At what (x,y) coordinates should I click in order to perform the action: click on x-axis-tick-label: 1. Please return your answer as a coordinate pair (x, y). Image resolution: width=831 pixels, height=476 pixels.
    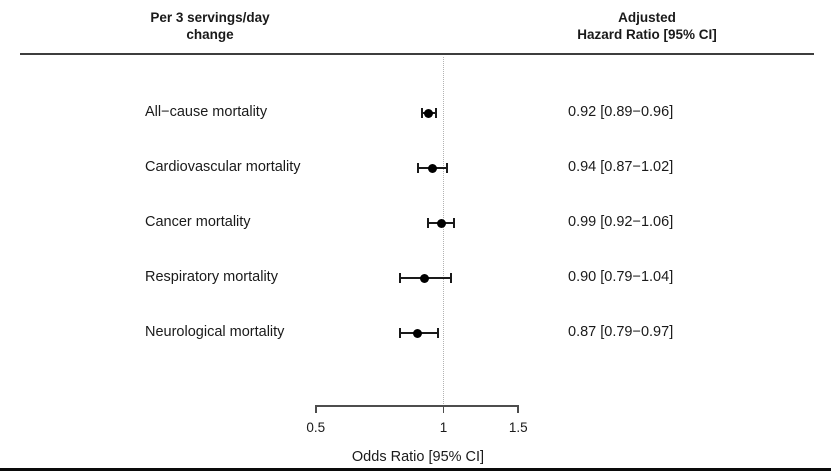
    Looking at the image, I should click on (443, 427).